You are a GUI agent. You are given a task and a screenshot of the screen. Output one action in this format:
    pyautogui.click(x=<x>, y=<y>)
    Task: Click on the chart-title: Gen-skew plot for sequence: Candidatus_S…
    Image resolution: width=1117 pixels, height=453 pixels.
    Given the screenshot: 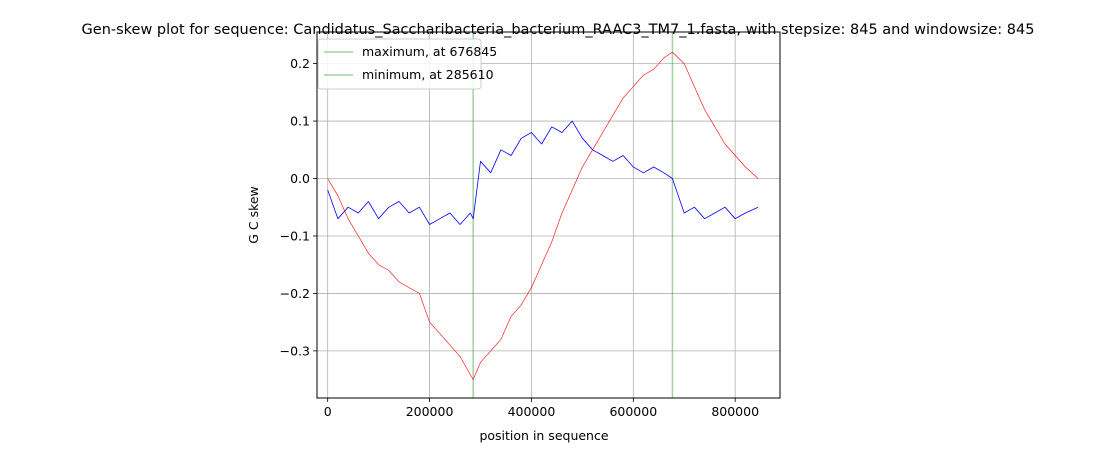 What is the action you would take?
    pyautogui.click(x=558, y=30)
    